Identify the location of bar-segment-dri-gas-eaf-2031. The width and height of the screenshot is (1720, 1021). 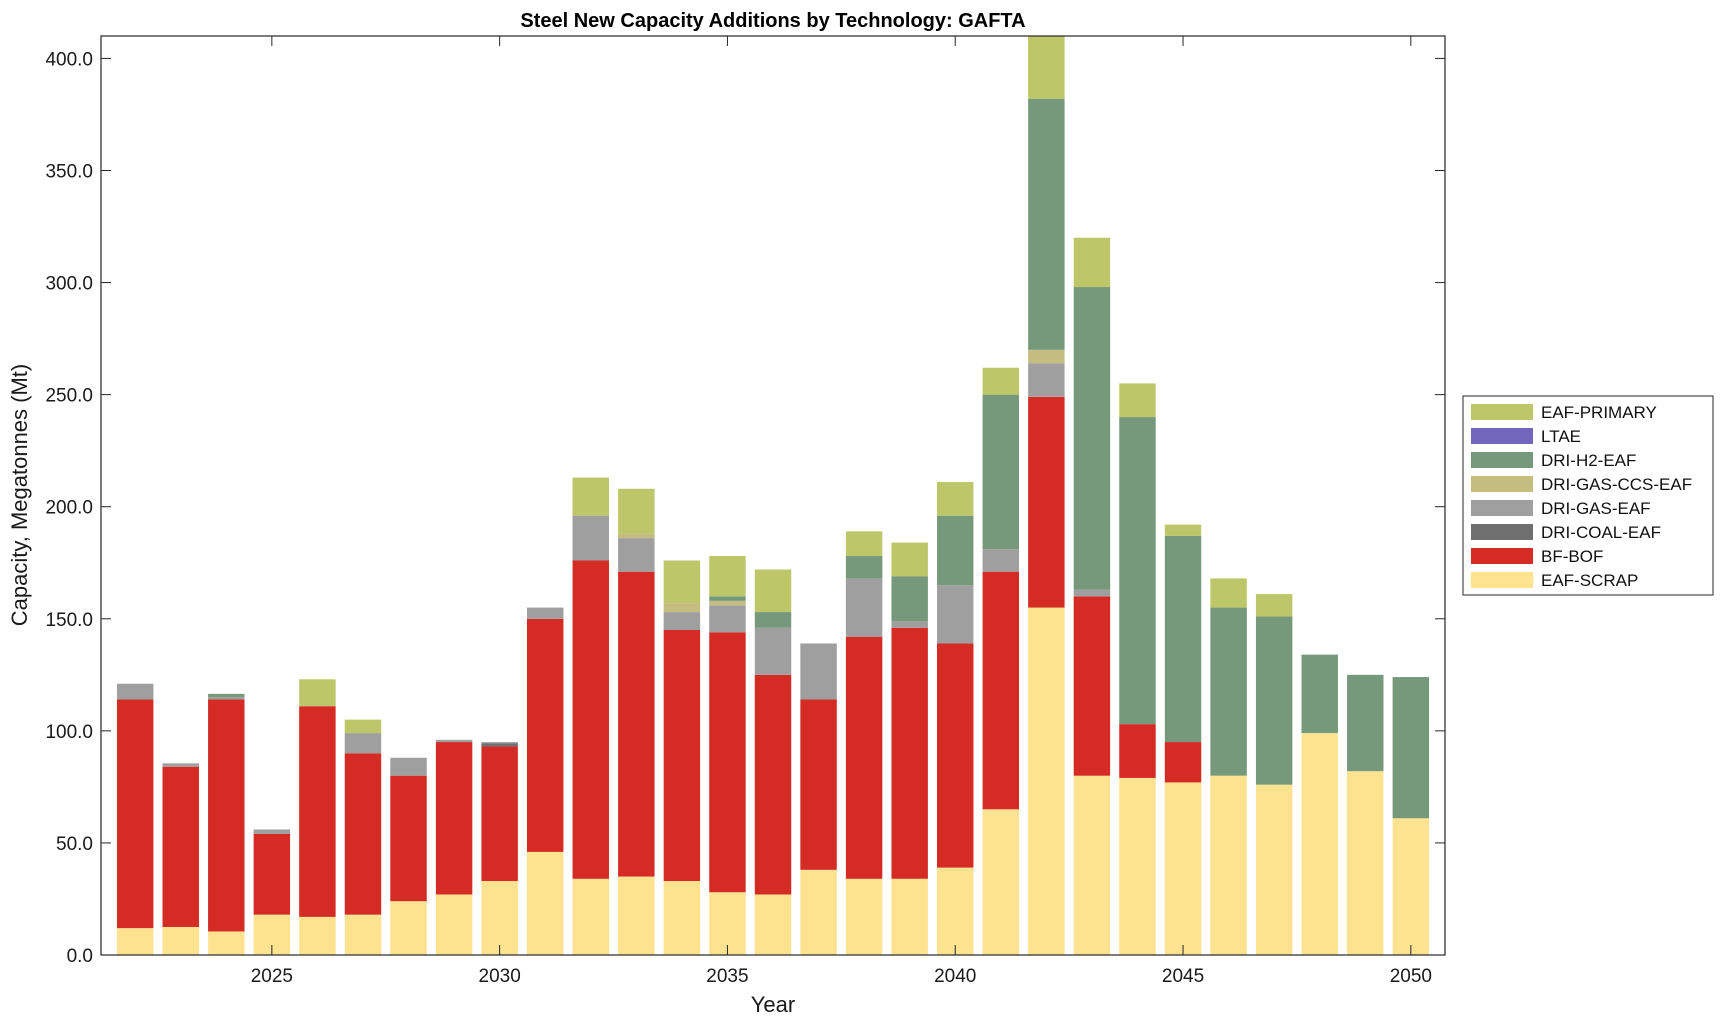
(545, 613).